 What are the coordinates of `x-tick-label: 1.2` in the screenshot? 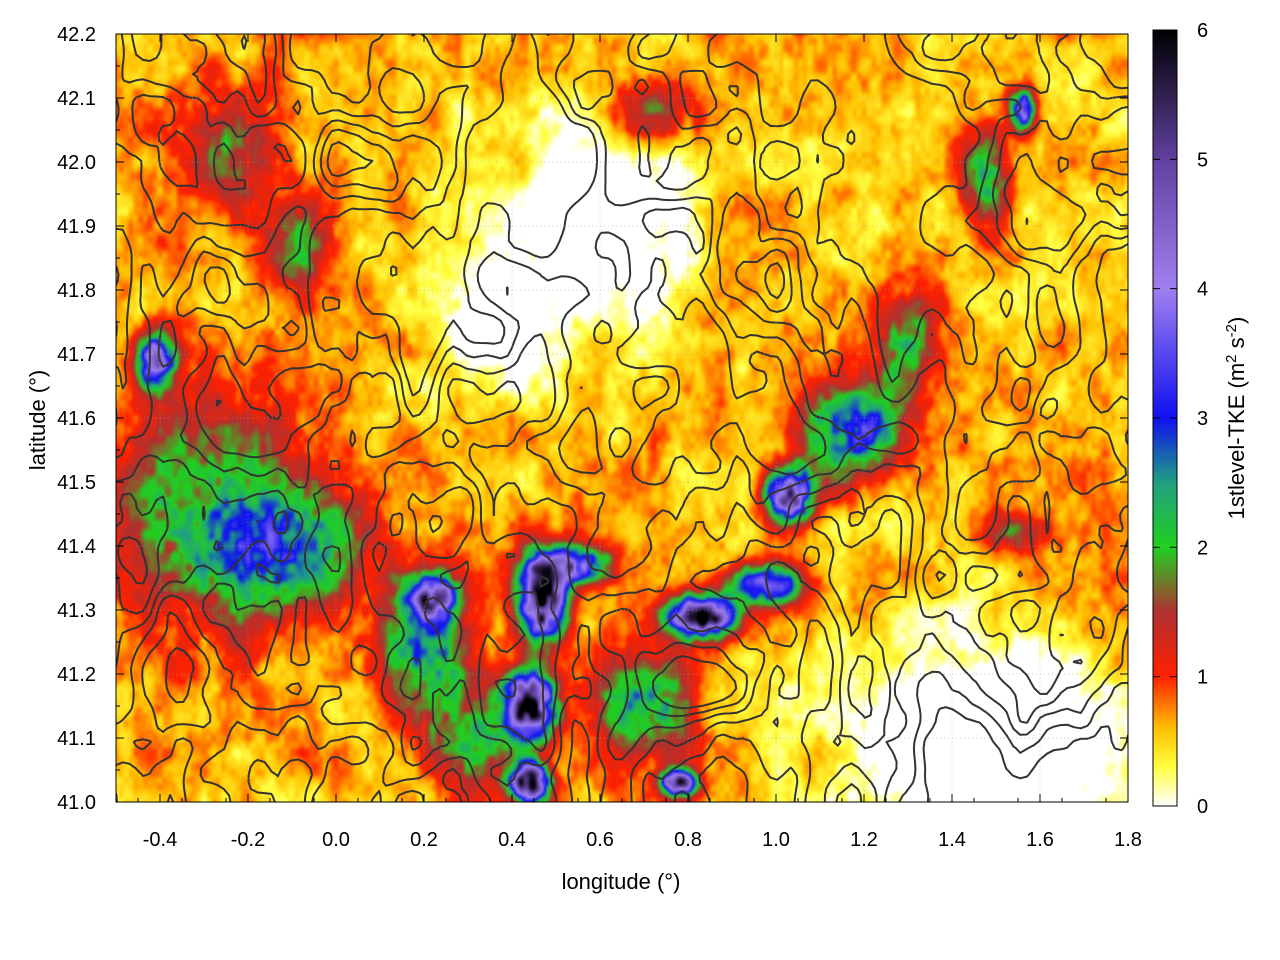 It's located at (864, 840).